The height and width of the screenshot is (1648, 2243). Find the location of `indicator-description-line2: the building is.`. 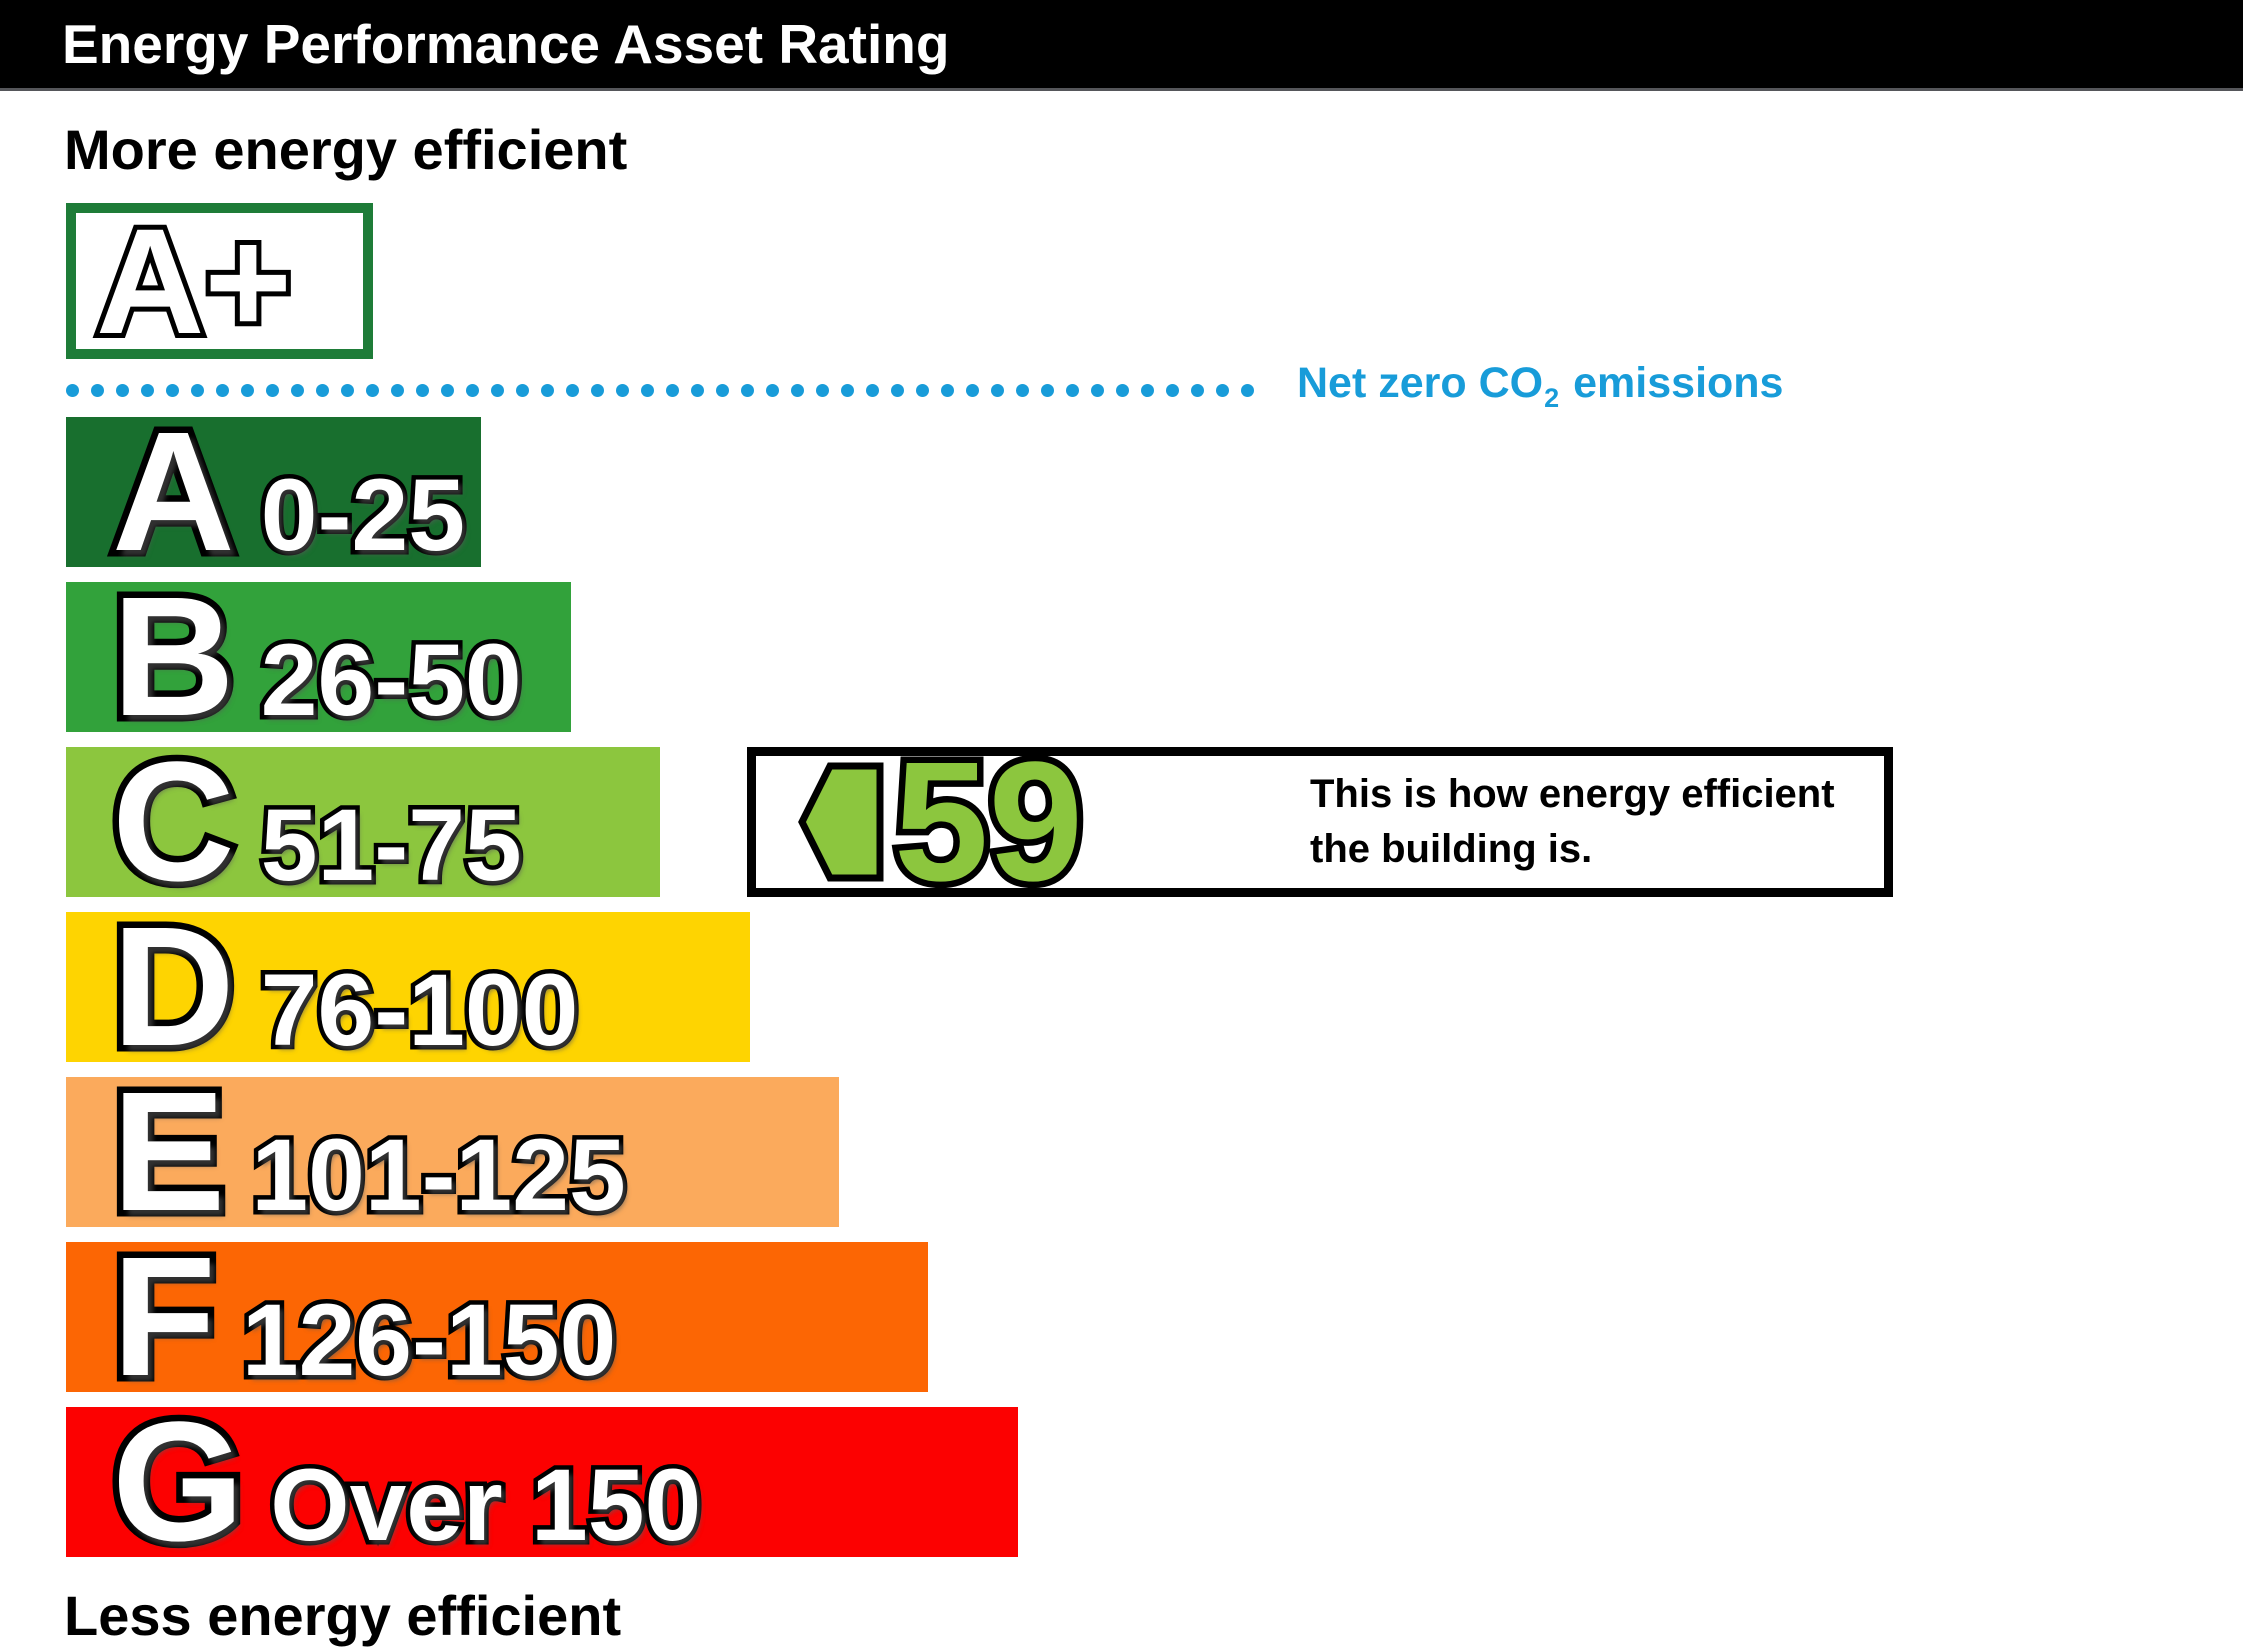

indicator-description-line2: the building is. is located at coordinates (1451, 849).